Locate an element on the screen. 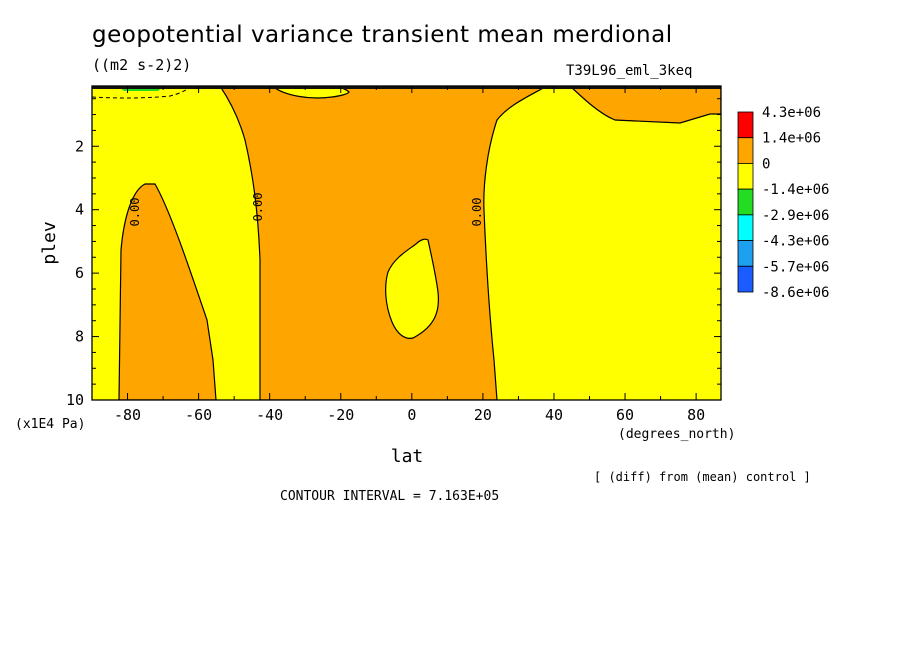 The height and width of the screenshot is (654, 904). region-nh-upper-positive is located at coordinates (645, 105).